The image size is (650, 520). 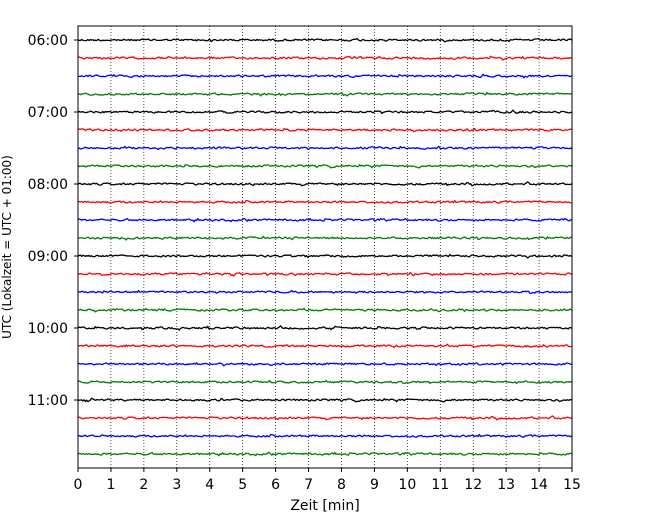 What do you see at coordinates (324, 506) in the screenshot?
I see `x-axis-label: Zeit [min]` at bounding box center [324, 506].